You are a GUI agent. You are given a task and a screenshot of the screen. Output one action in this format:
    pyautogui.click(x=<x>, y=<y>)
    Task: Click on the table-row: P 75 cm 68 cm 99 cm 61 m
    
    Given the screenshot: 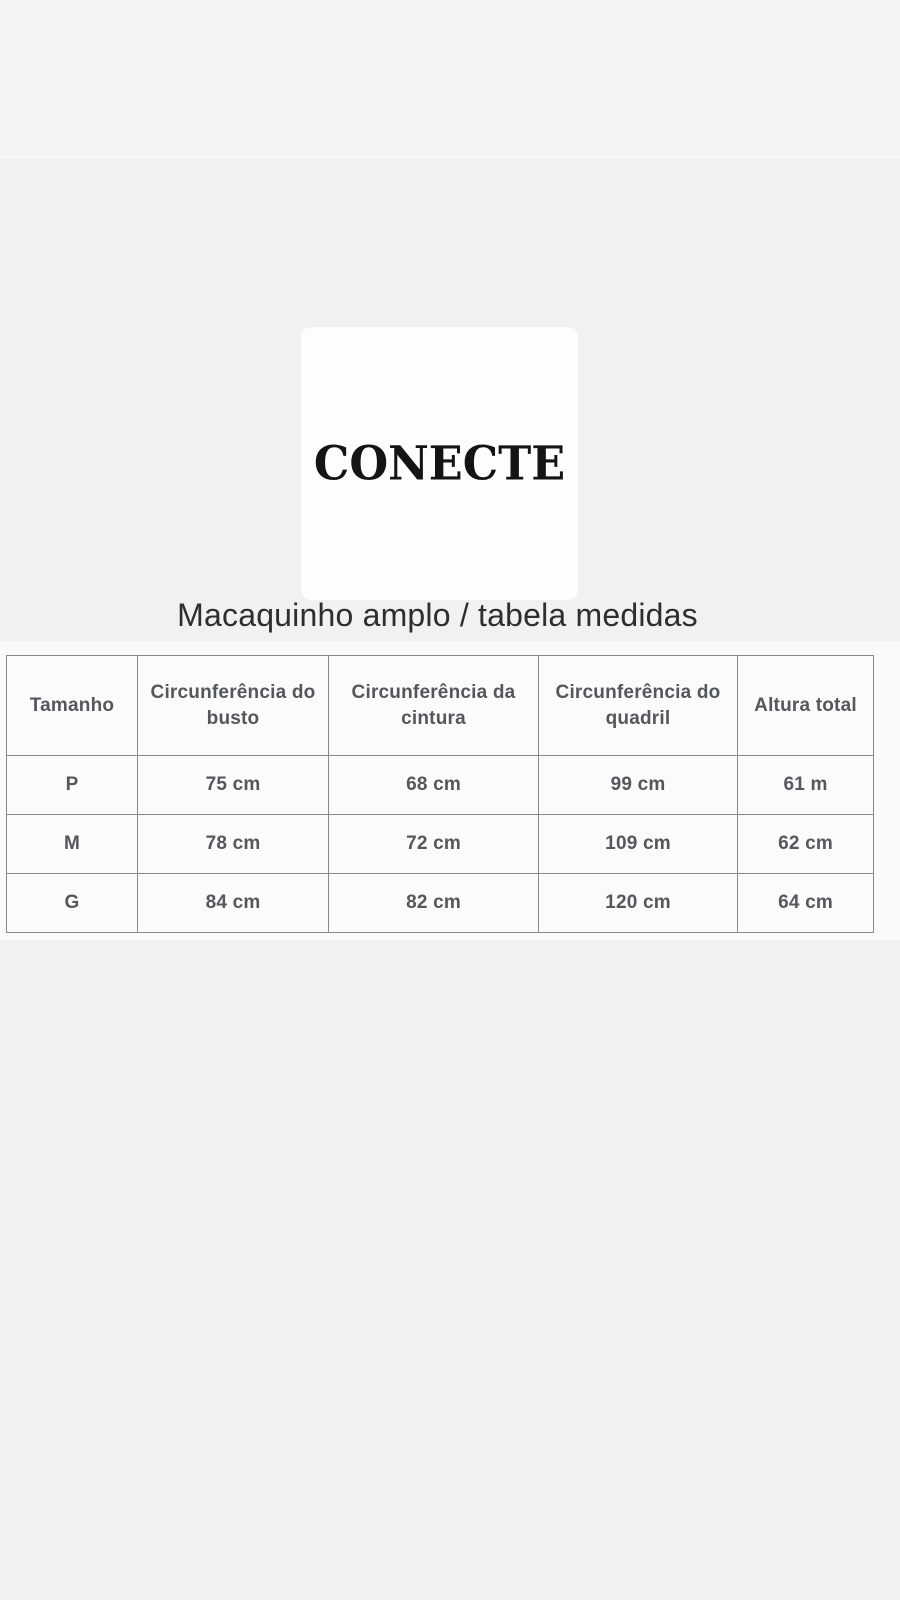 What is the action you would take?
    pyautogui.click(x=440, y=785)
    